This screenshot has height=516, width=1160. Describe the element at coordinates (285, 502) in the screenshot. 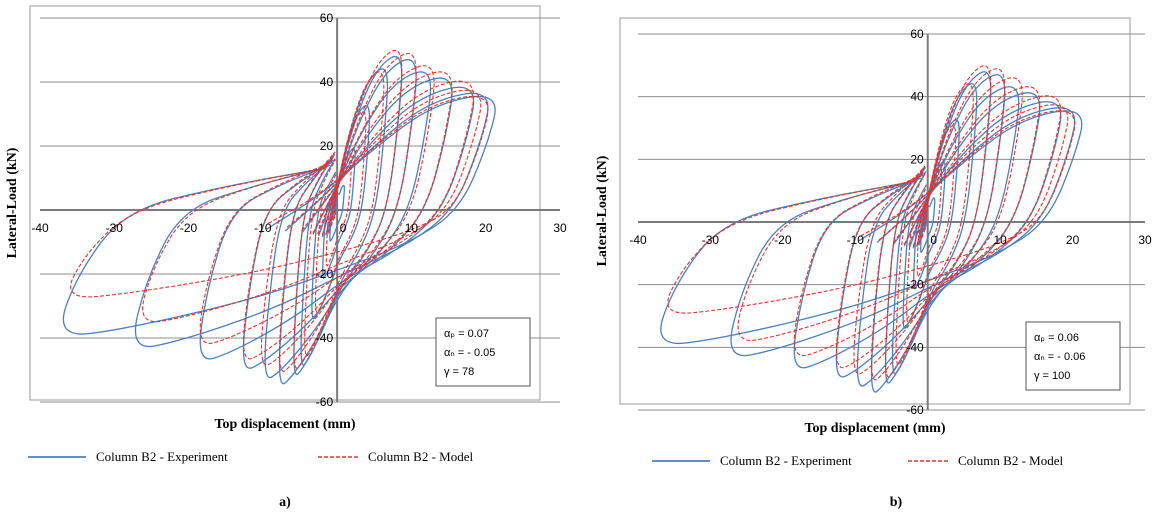

I see `panel-caption: a)` at that location.